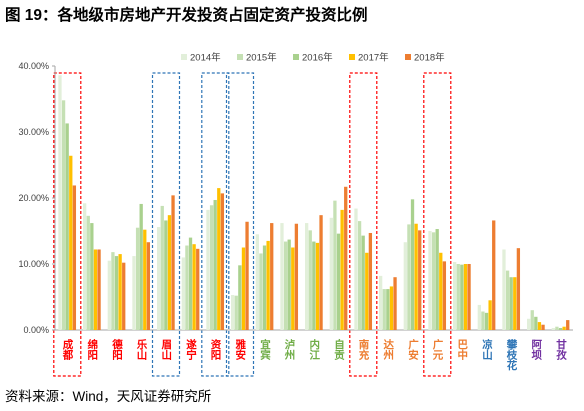 Image resolution: width=584 pixels, height=411 pixels. What do you see at coordinates (240, 349) in the screenshot?
I see `category-label: 雅安` at bounding box center [240, 349].